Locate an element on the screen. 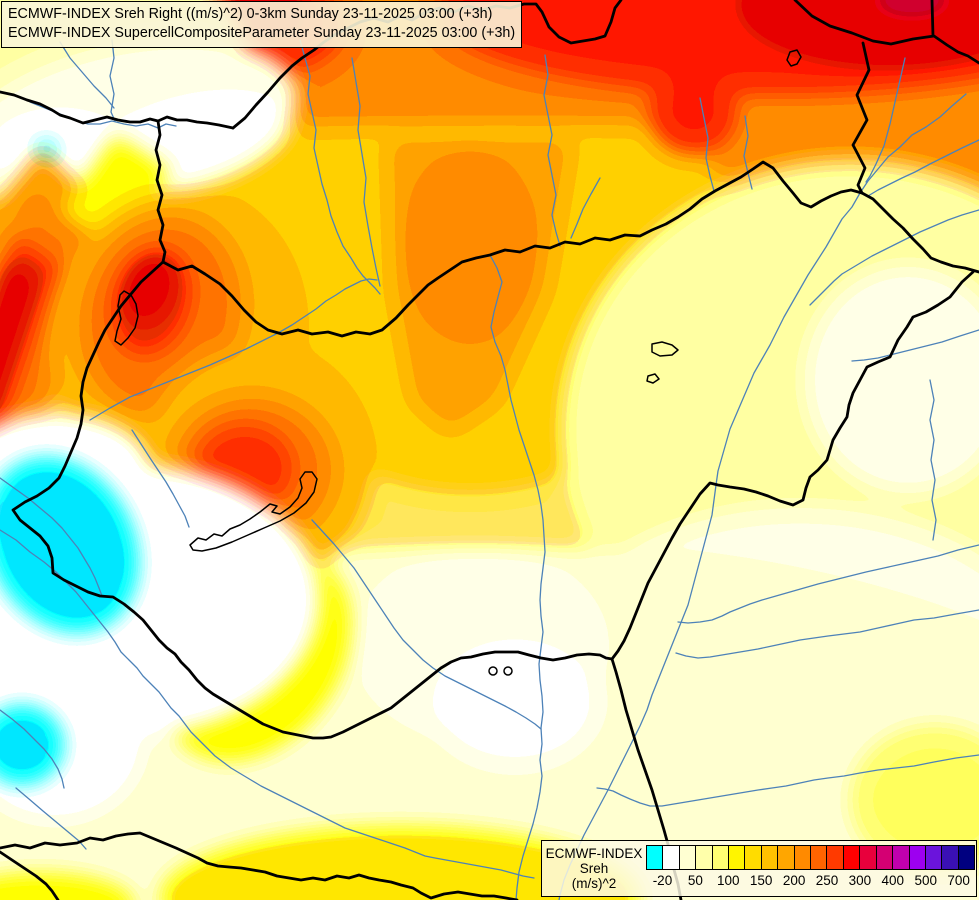 Image resolution: width=979 pixels, height=900 pixels. legend-tick-label: 250 is located at coordinates (827, 880).